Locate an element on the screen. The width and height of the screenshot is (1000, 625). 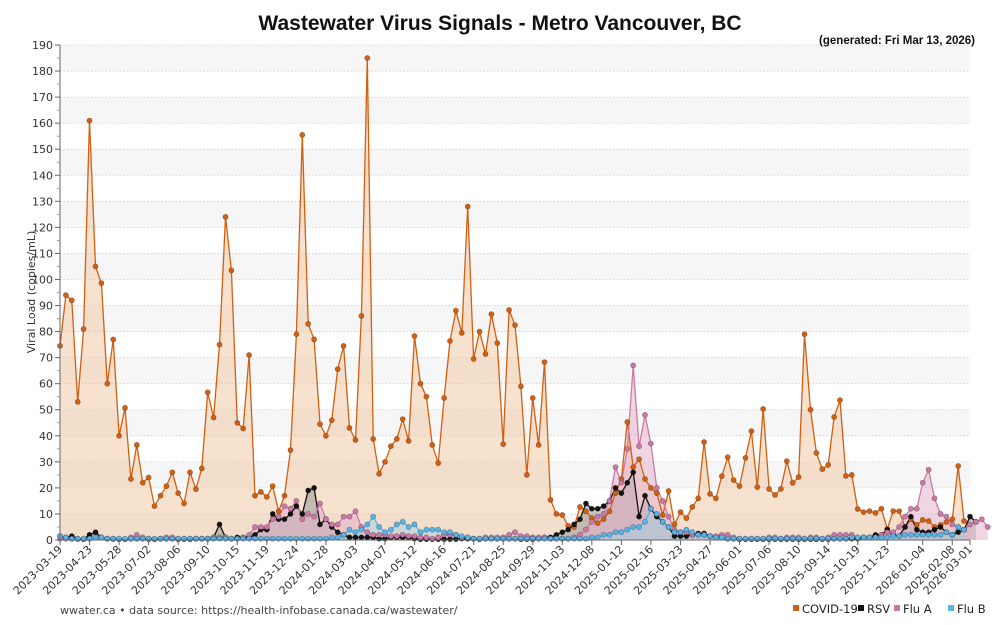
y-tick-label: 100 is located at coordinates (42, 279).